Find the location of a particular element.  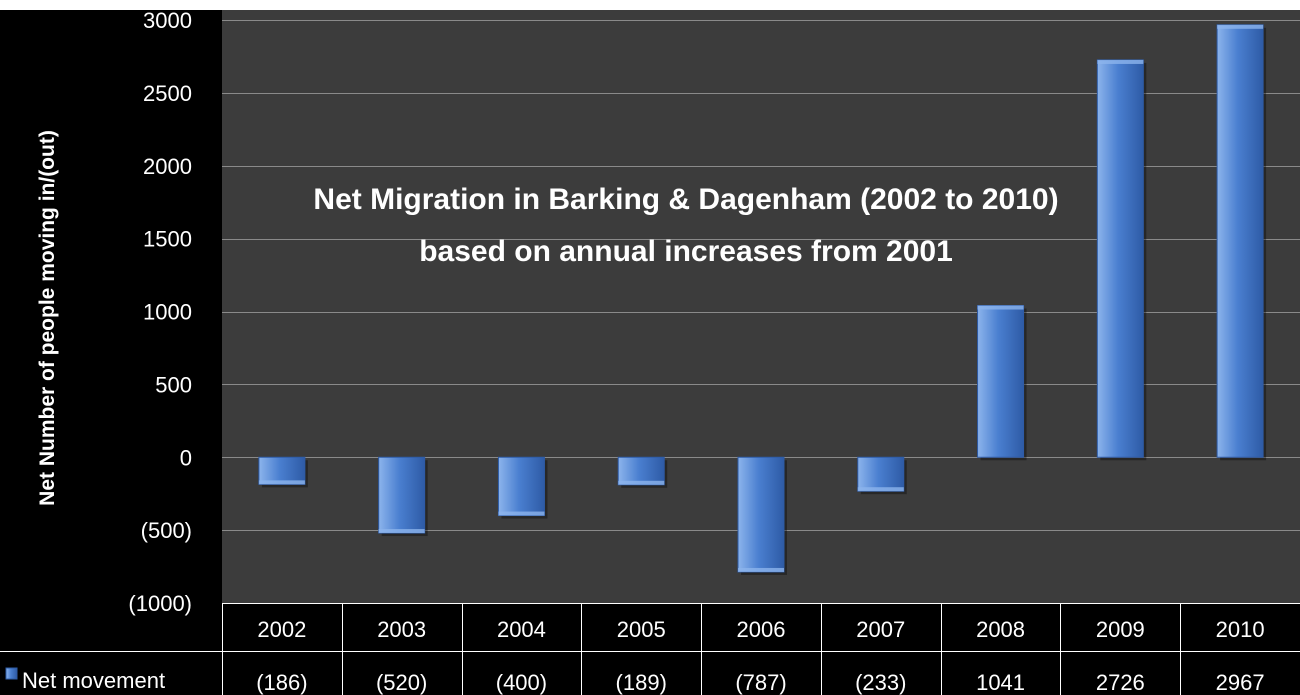

legend-series-name: Net movement is located at coordinates (93, 680).